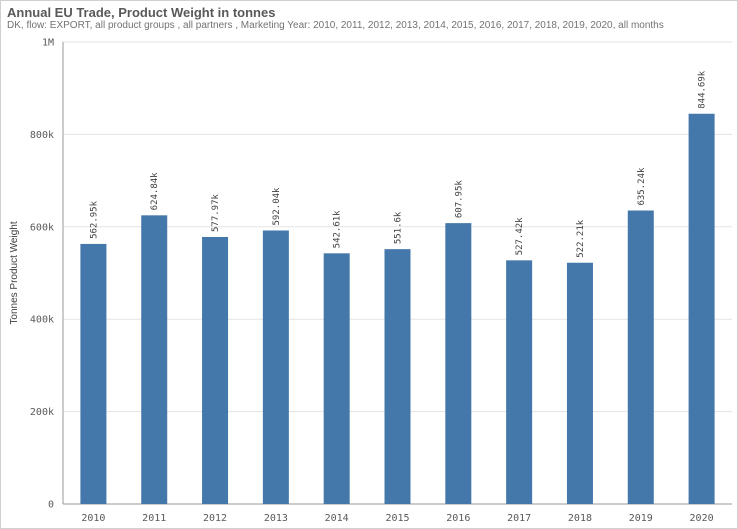  I want to click on x-tick-label: 2010, so click(93, 518).